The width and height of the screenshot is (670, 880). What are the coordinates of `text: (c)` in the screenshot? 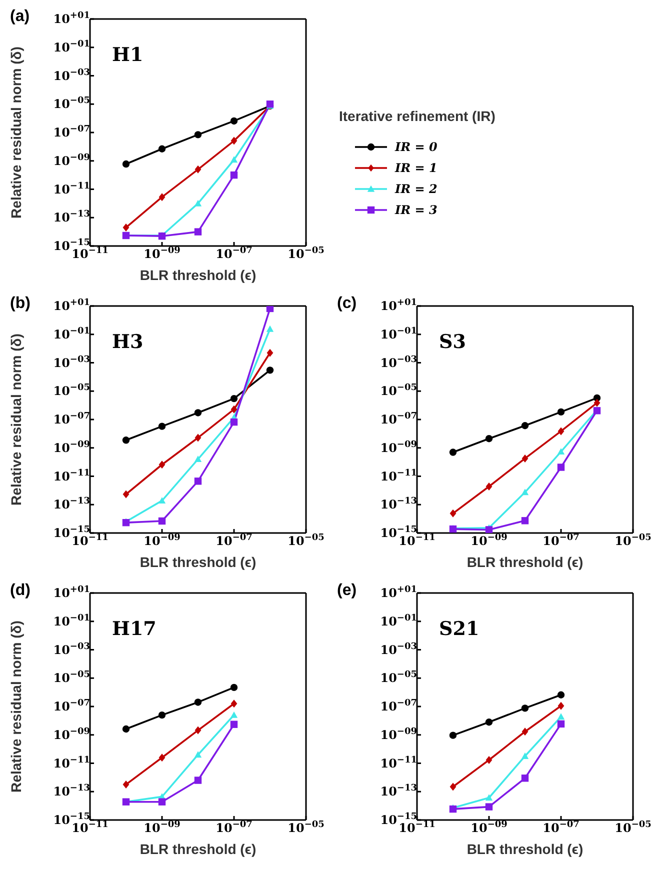 It's located at (347, 304).